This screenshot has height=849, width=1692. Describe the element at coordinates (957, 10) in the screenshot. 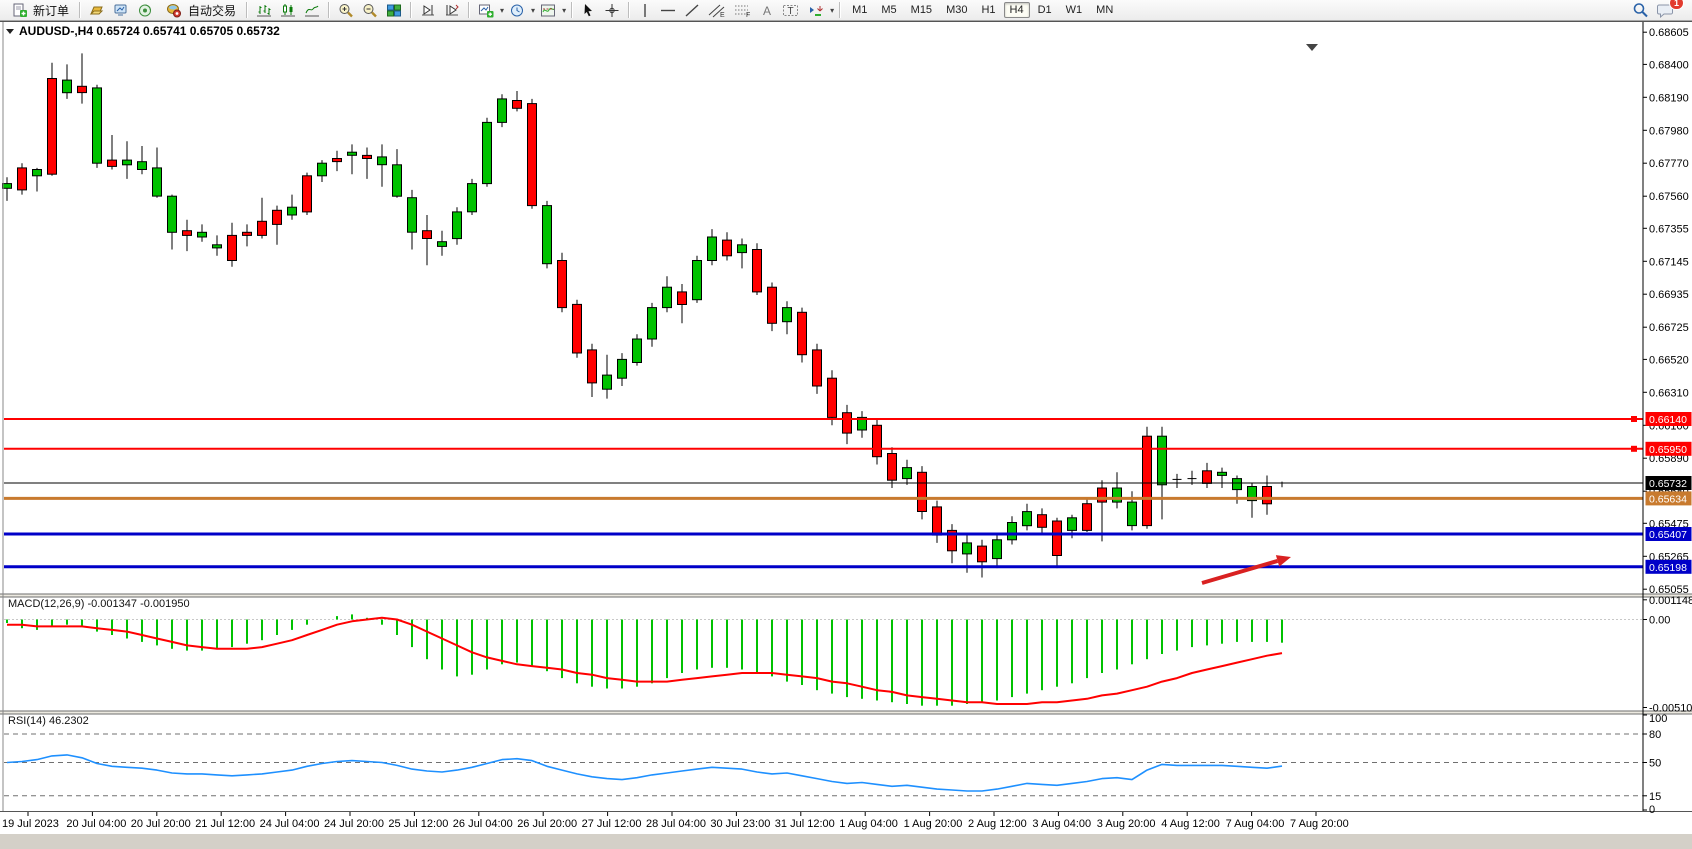

I see `timeframe-button-M30: M30` at that location.